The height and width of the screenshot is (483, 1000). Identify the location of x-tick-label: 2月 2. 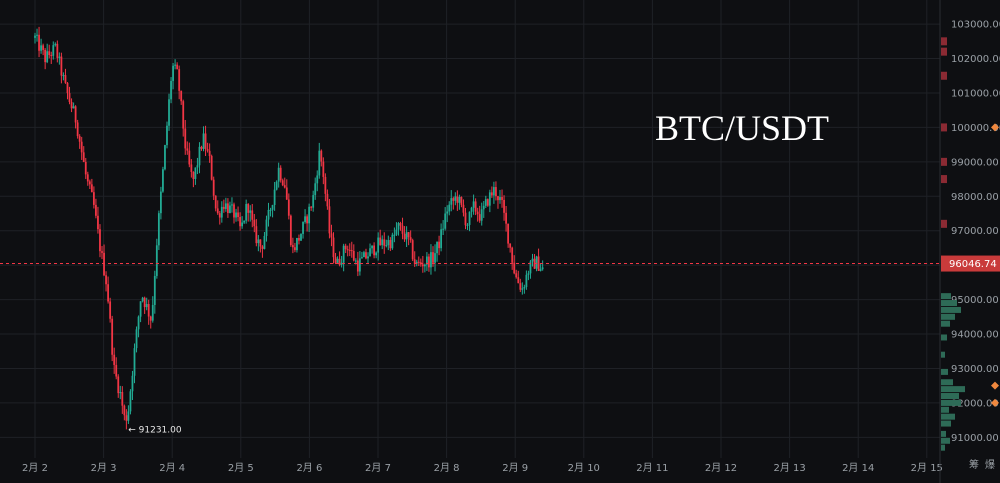
(35, 468).